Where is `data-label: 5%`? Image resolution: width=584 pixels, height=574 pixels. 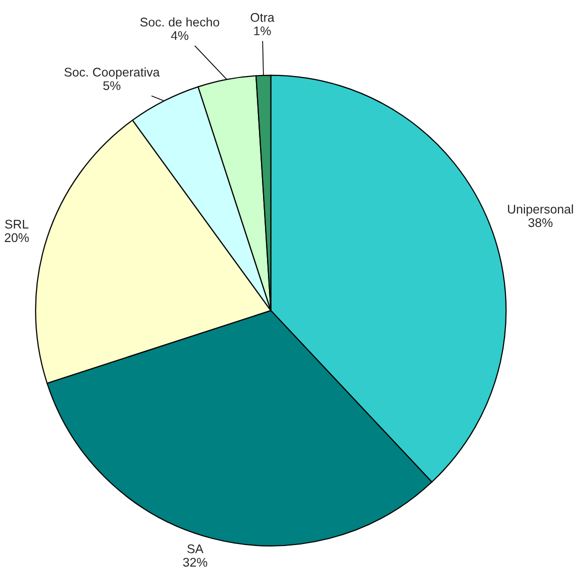 data-label: 5% is located at coordinates (111, 85).